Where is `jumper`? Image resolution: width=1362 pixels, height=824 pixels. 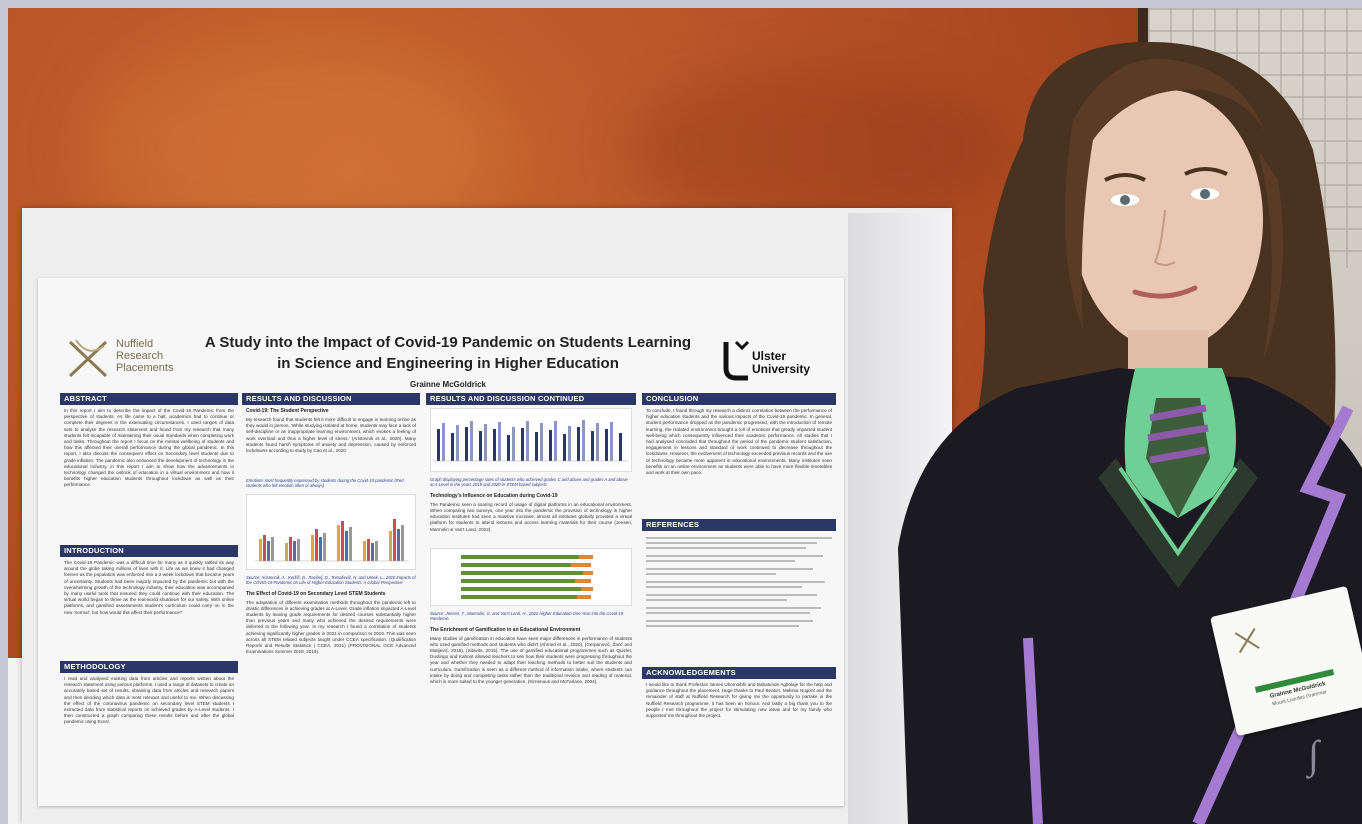 jumper is located at coordinates (1178, 523).